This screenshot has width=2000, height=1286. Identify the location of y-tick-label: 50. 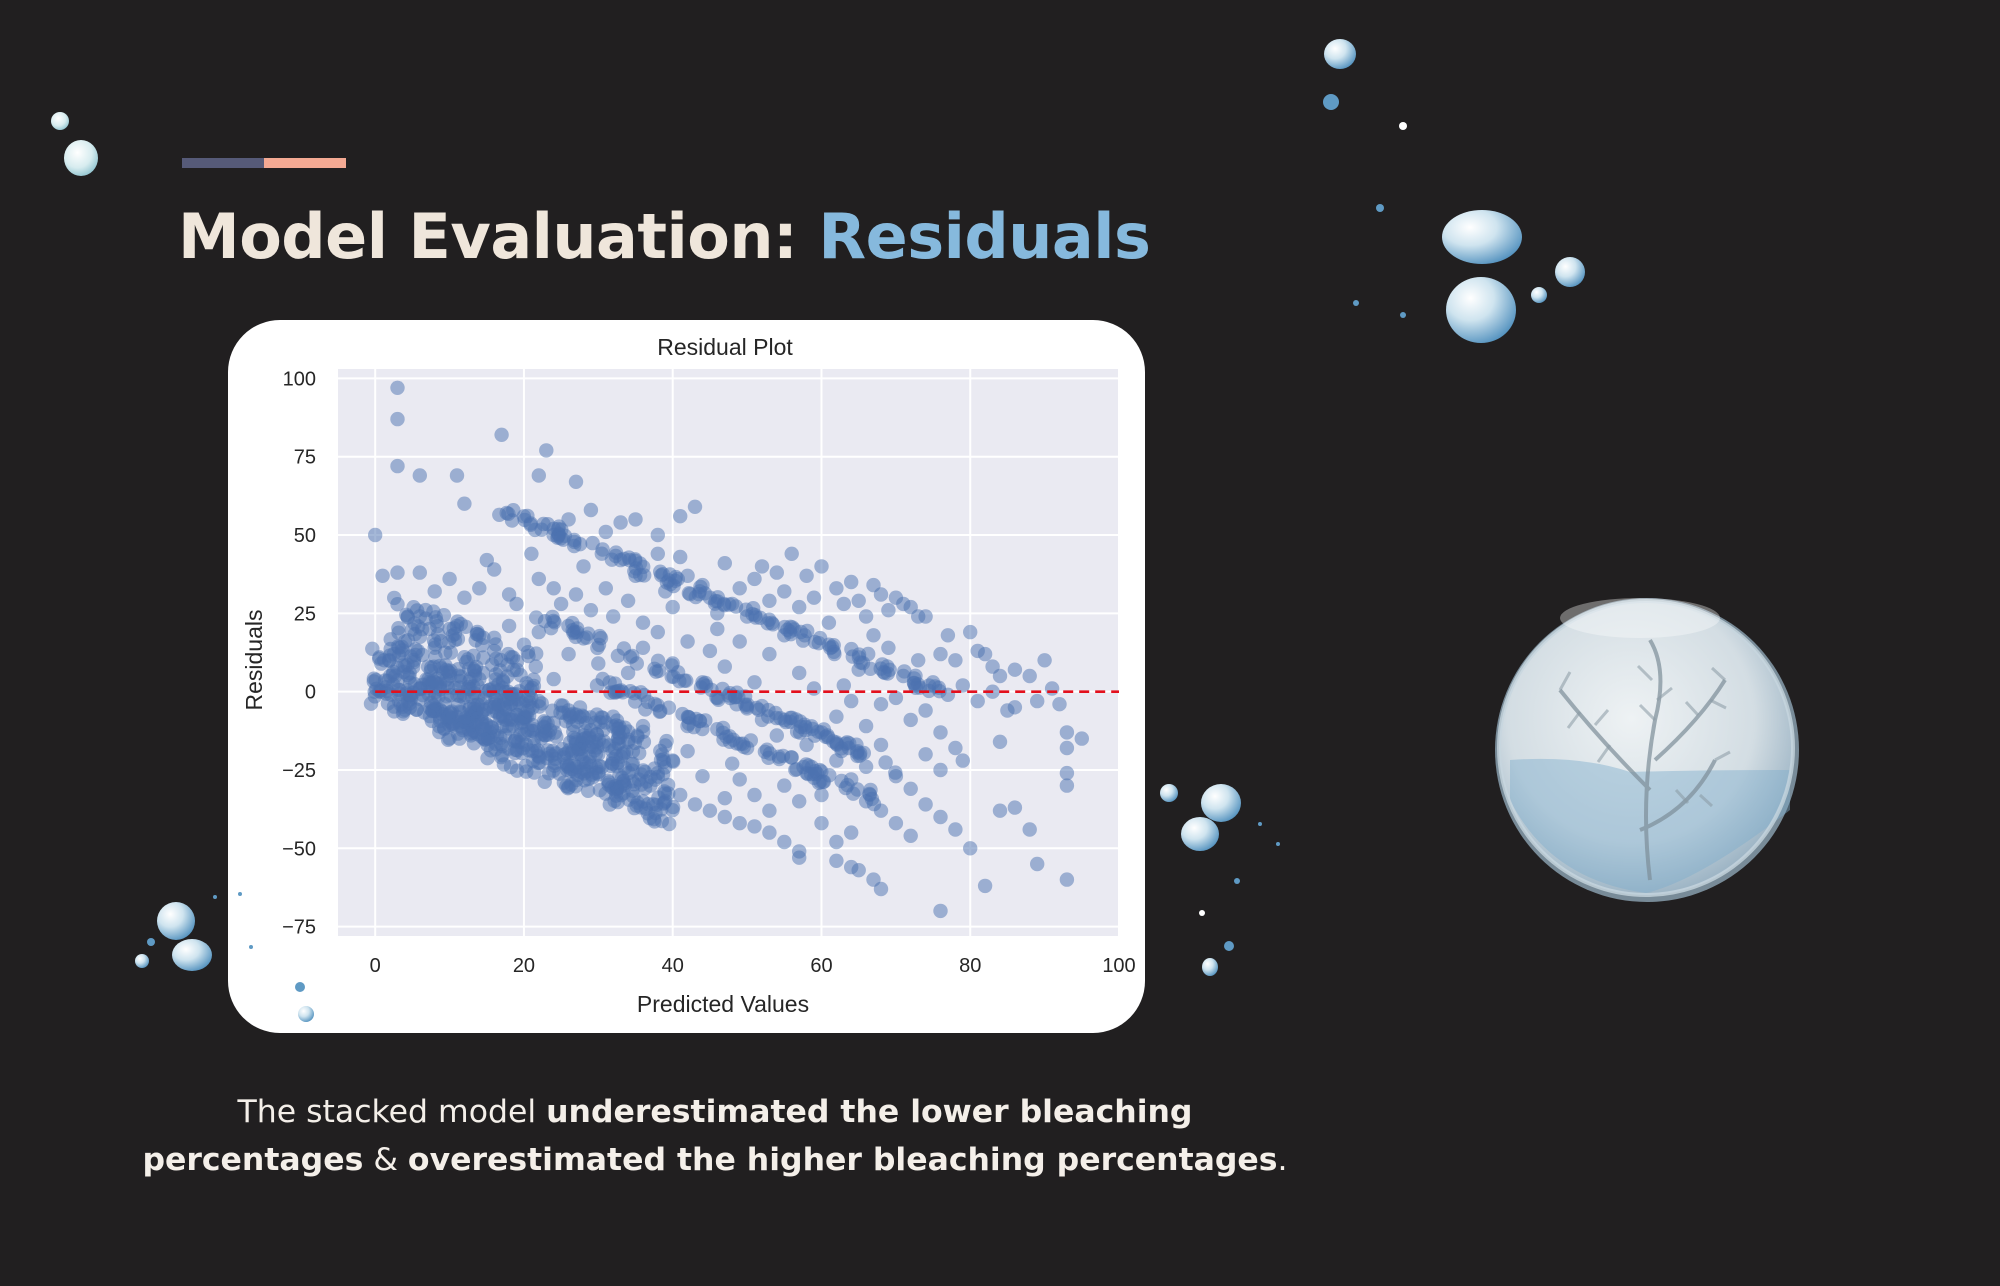
(305, 536).